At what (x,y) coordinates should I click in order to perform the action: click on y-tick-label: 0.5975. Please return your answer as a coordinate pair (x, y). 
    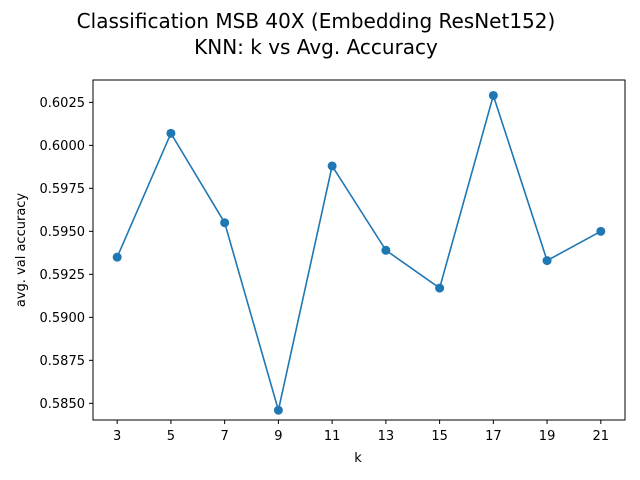
    Looking at the image, I should click on (63, 189).